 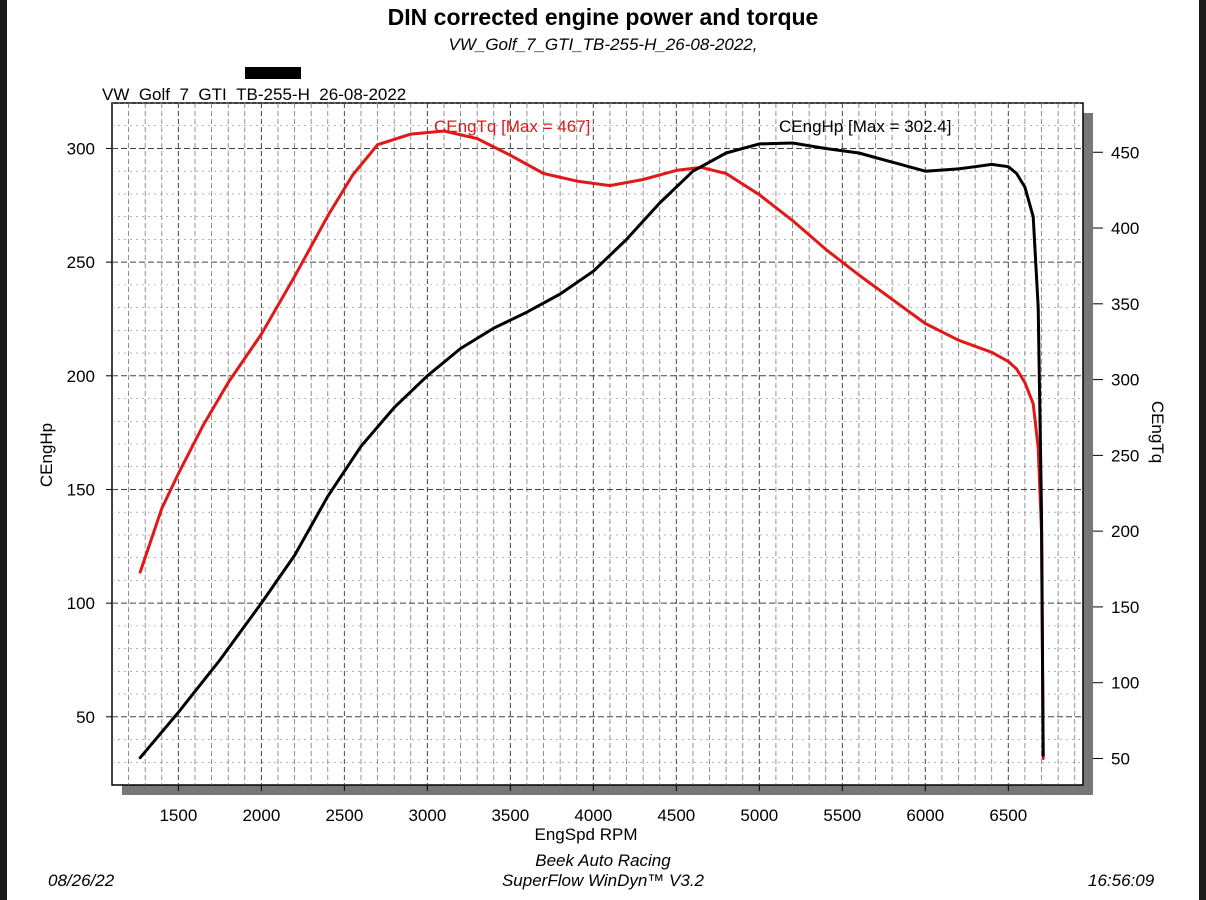 What do you see at coordinates (1125, 455) in the screenshot?
I see `y2-tick-label: 250` at bounding box center [1125, 455].